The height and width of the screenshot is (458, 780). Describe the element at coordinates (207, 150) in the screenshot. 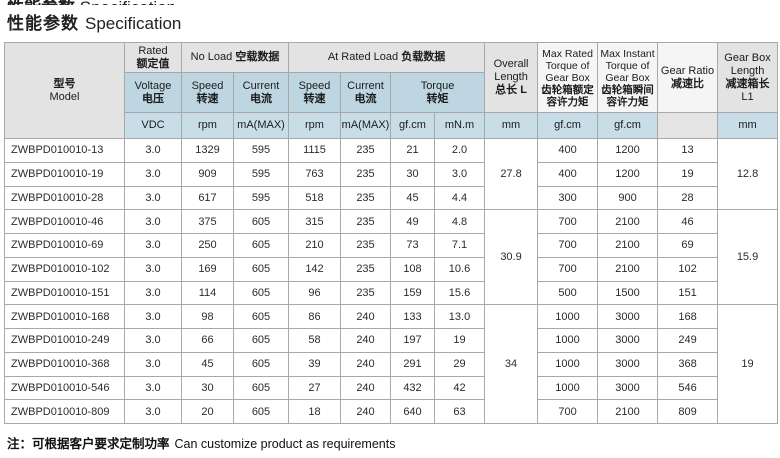

I see `no-load-speed-cell: 1329` at that location.